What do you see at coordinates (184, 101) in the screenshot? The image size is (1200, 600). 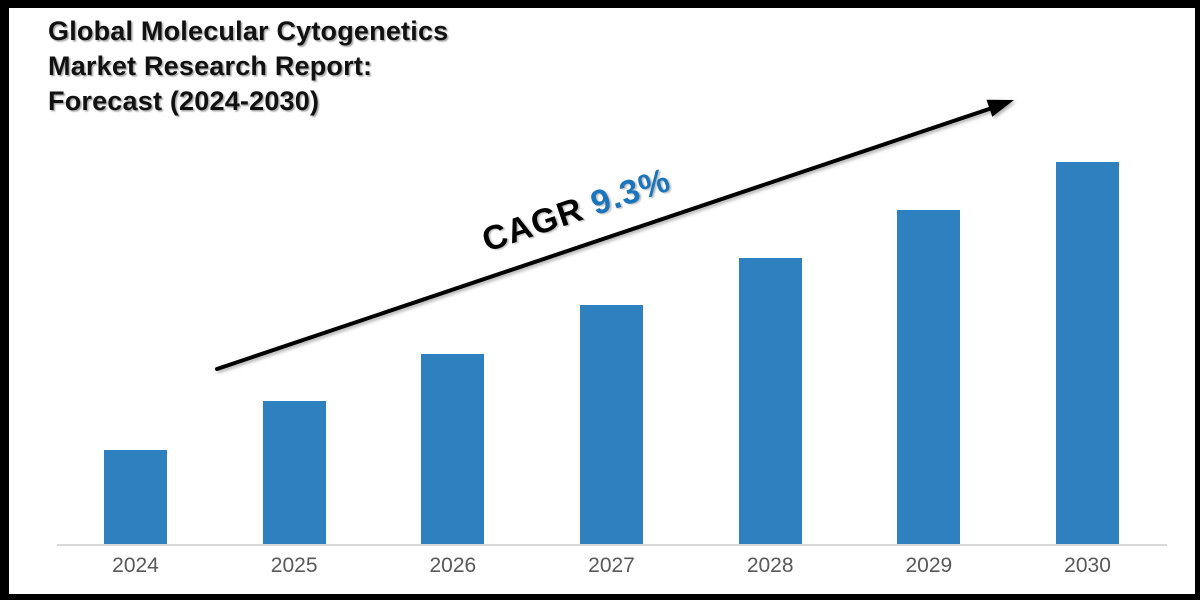 I see `chart-title-line3: Forecast (2024-2030)` at bounding box center [184, 101].